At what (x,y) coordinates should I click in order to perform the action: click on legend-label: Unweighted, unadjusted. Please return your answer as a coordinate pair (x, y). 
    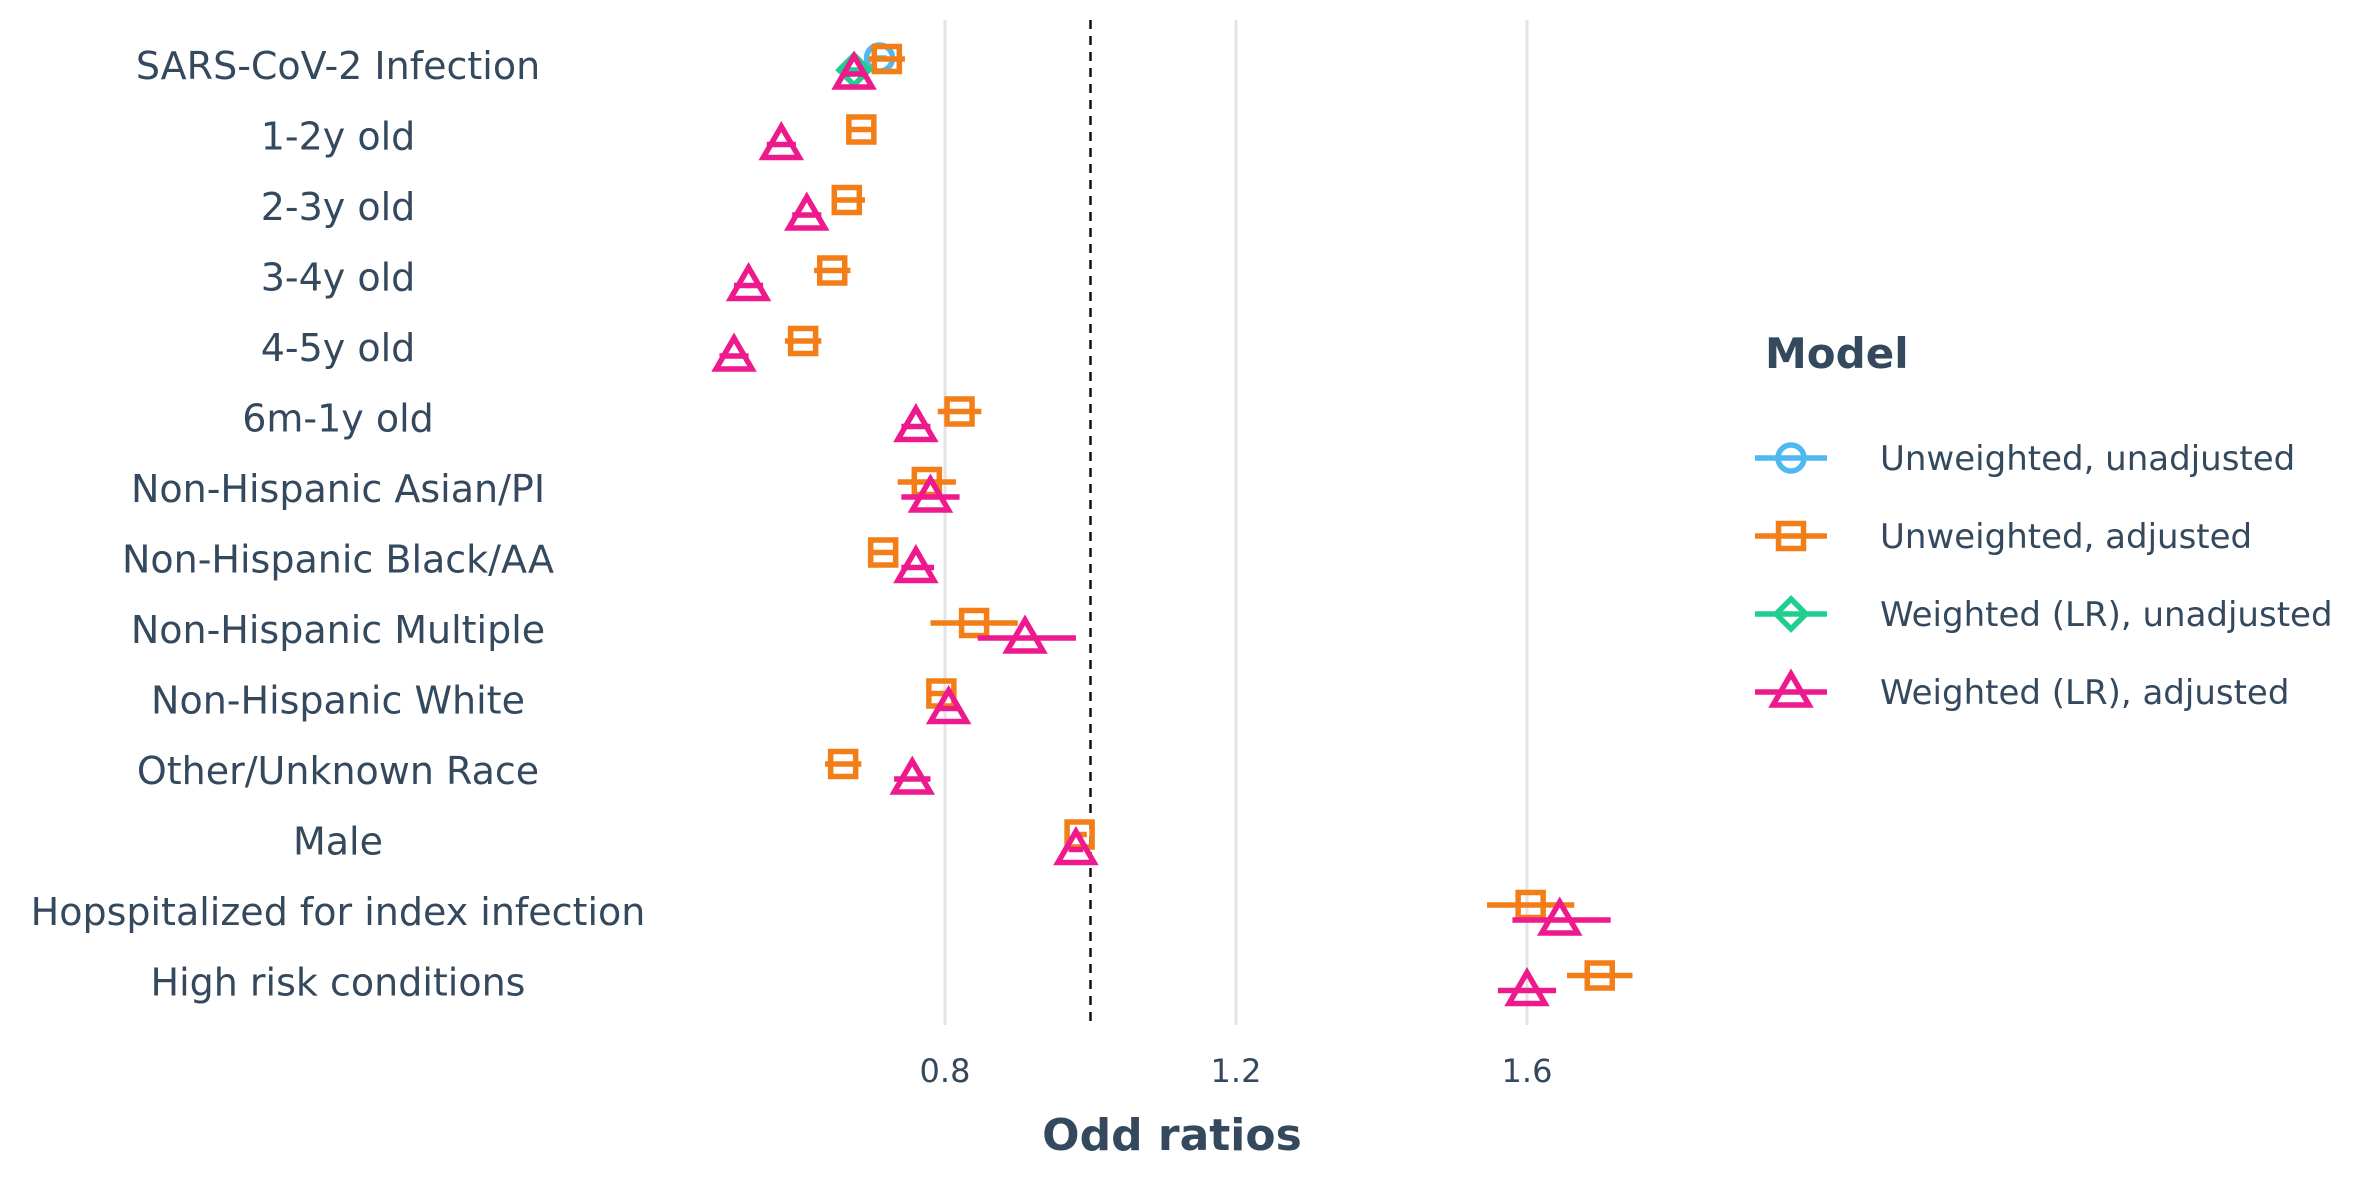
    Looking at the image, I should click on (2087, 459).